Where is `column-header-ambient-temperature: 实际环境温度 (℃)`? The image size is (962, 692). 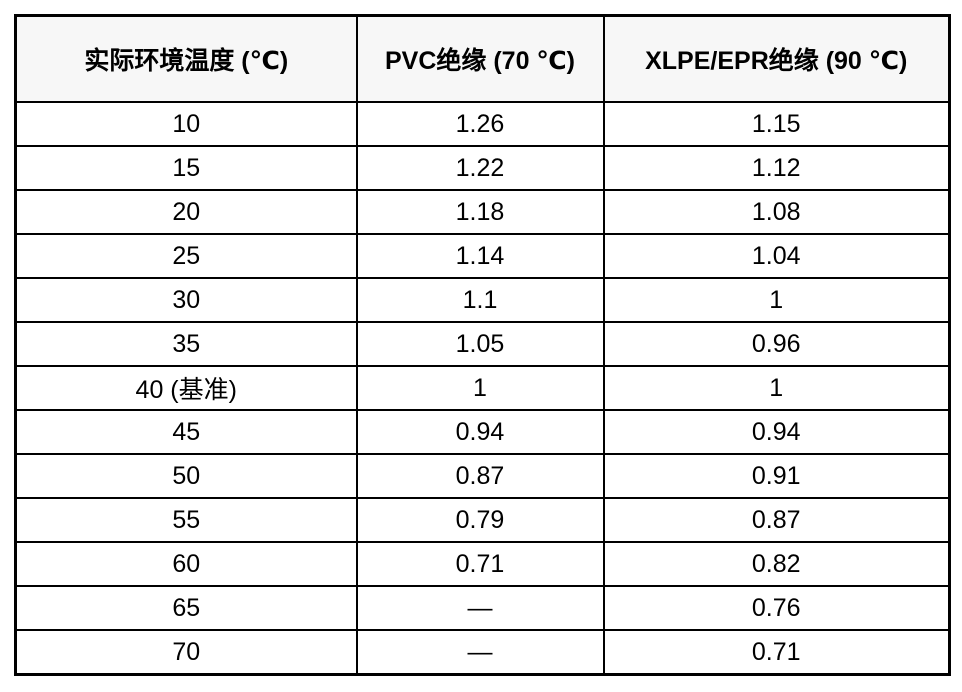
column-header-ambient-temperature: 实际环境温度 (℃) is located at coordinates (186, 58).